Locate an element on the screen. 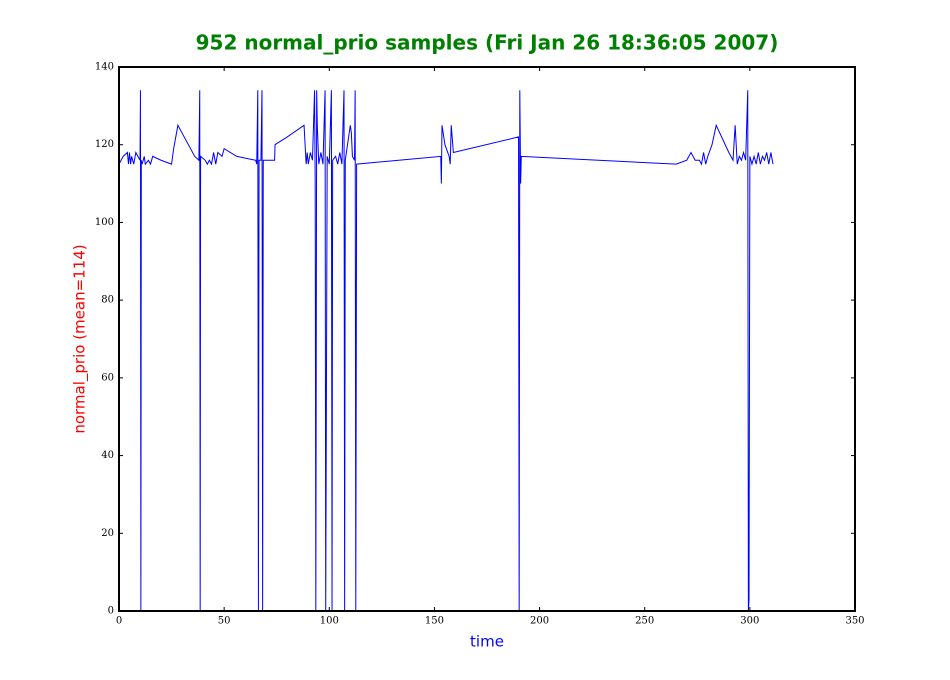  y-tick-label: 100 is located at coordinates (104, 222).